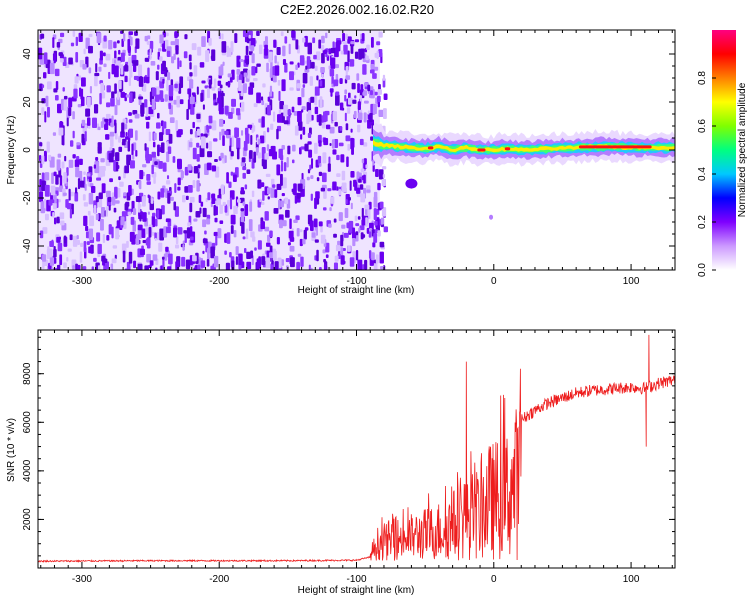 Image resolution: width=750 pixels, height=600 pixels. Describe the element at coordinates (524, 171) in the screenshot. I see `spectrogram-signal-band` at that location.